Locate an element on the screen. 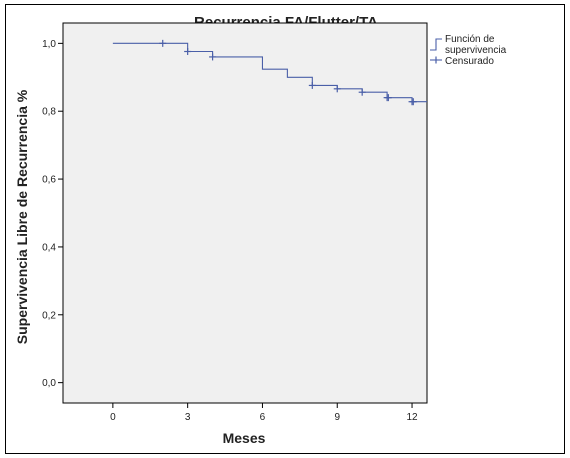  y-tick-label: 0,0 is located at coordinates (49, 383).